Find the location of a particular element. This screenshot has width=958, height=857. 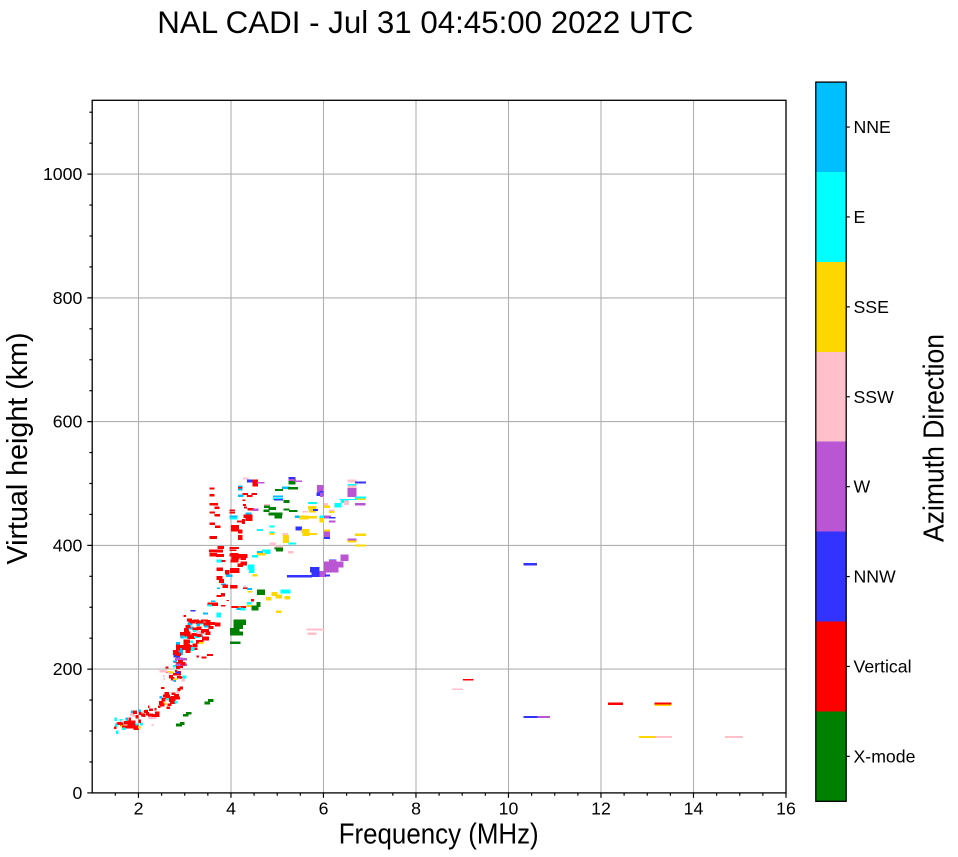

svg-text: Frequency (MHz) is located at coordinates (439, 833).